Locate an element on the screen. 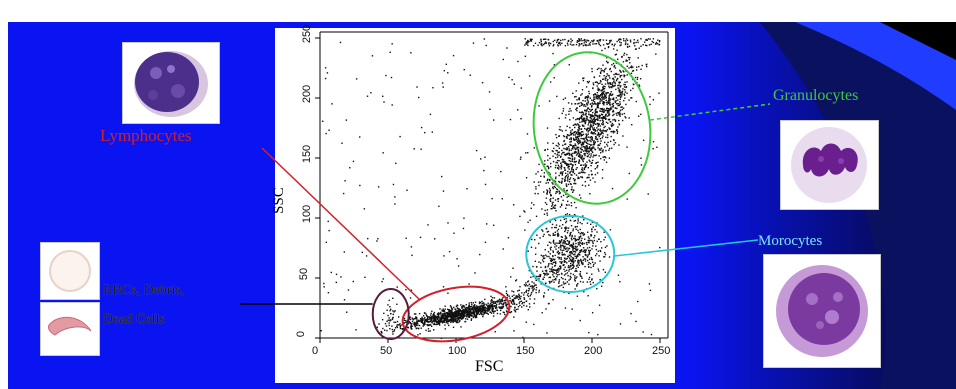  lymphocyte-image is located at coordinates (171, 83).